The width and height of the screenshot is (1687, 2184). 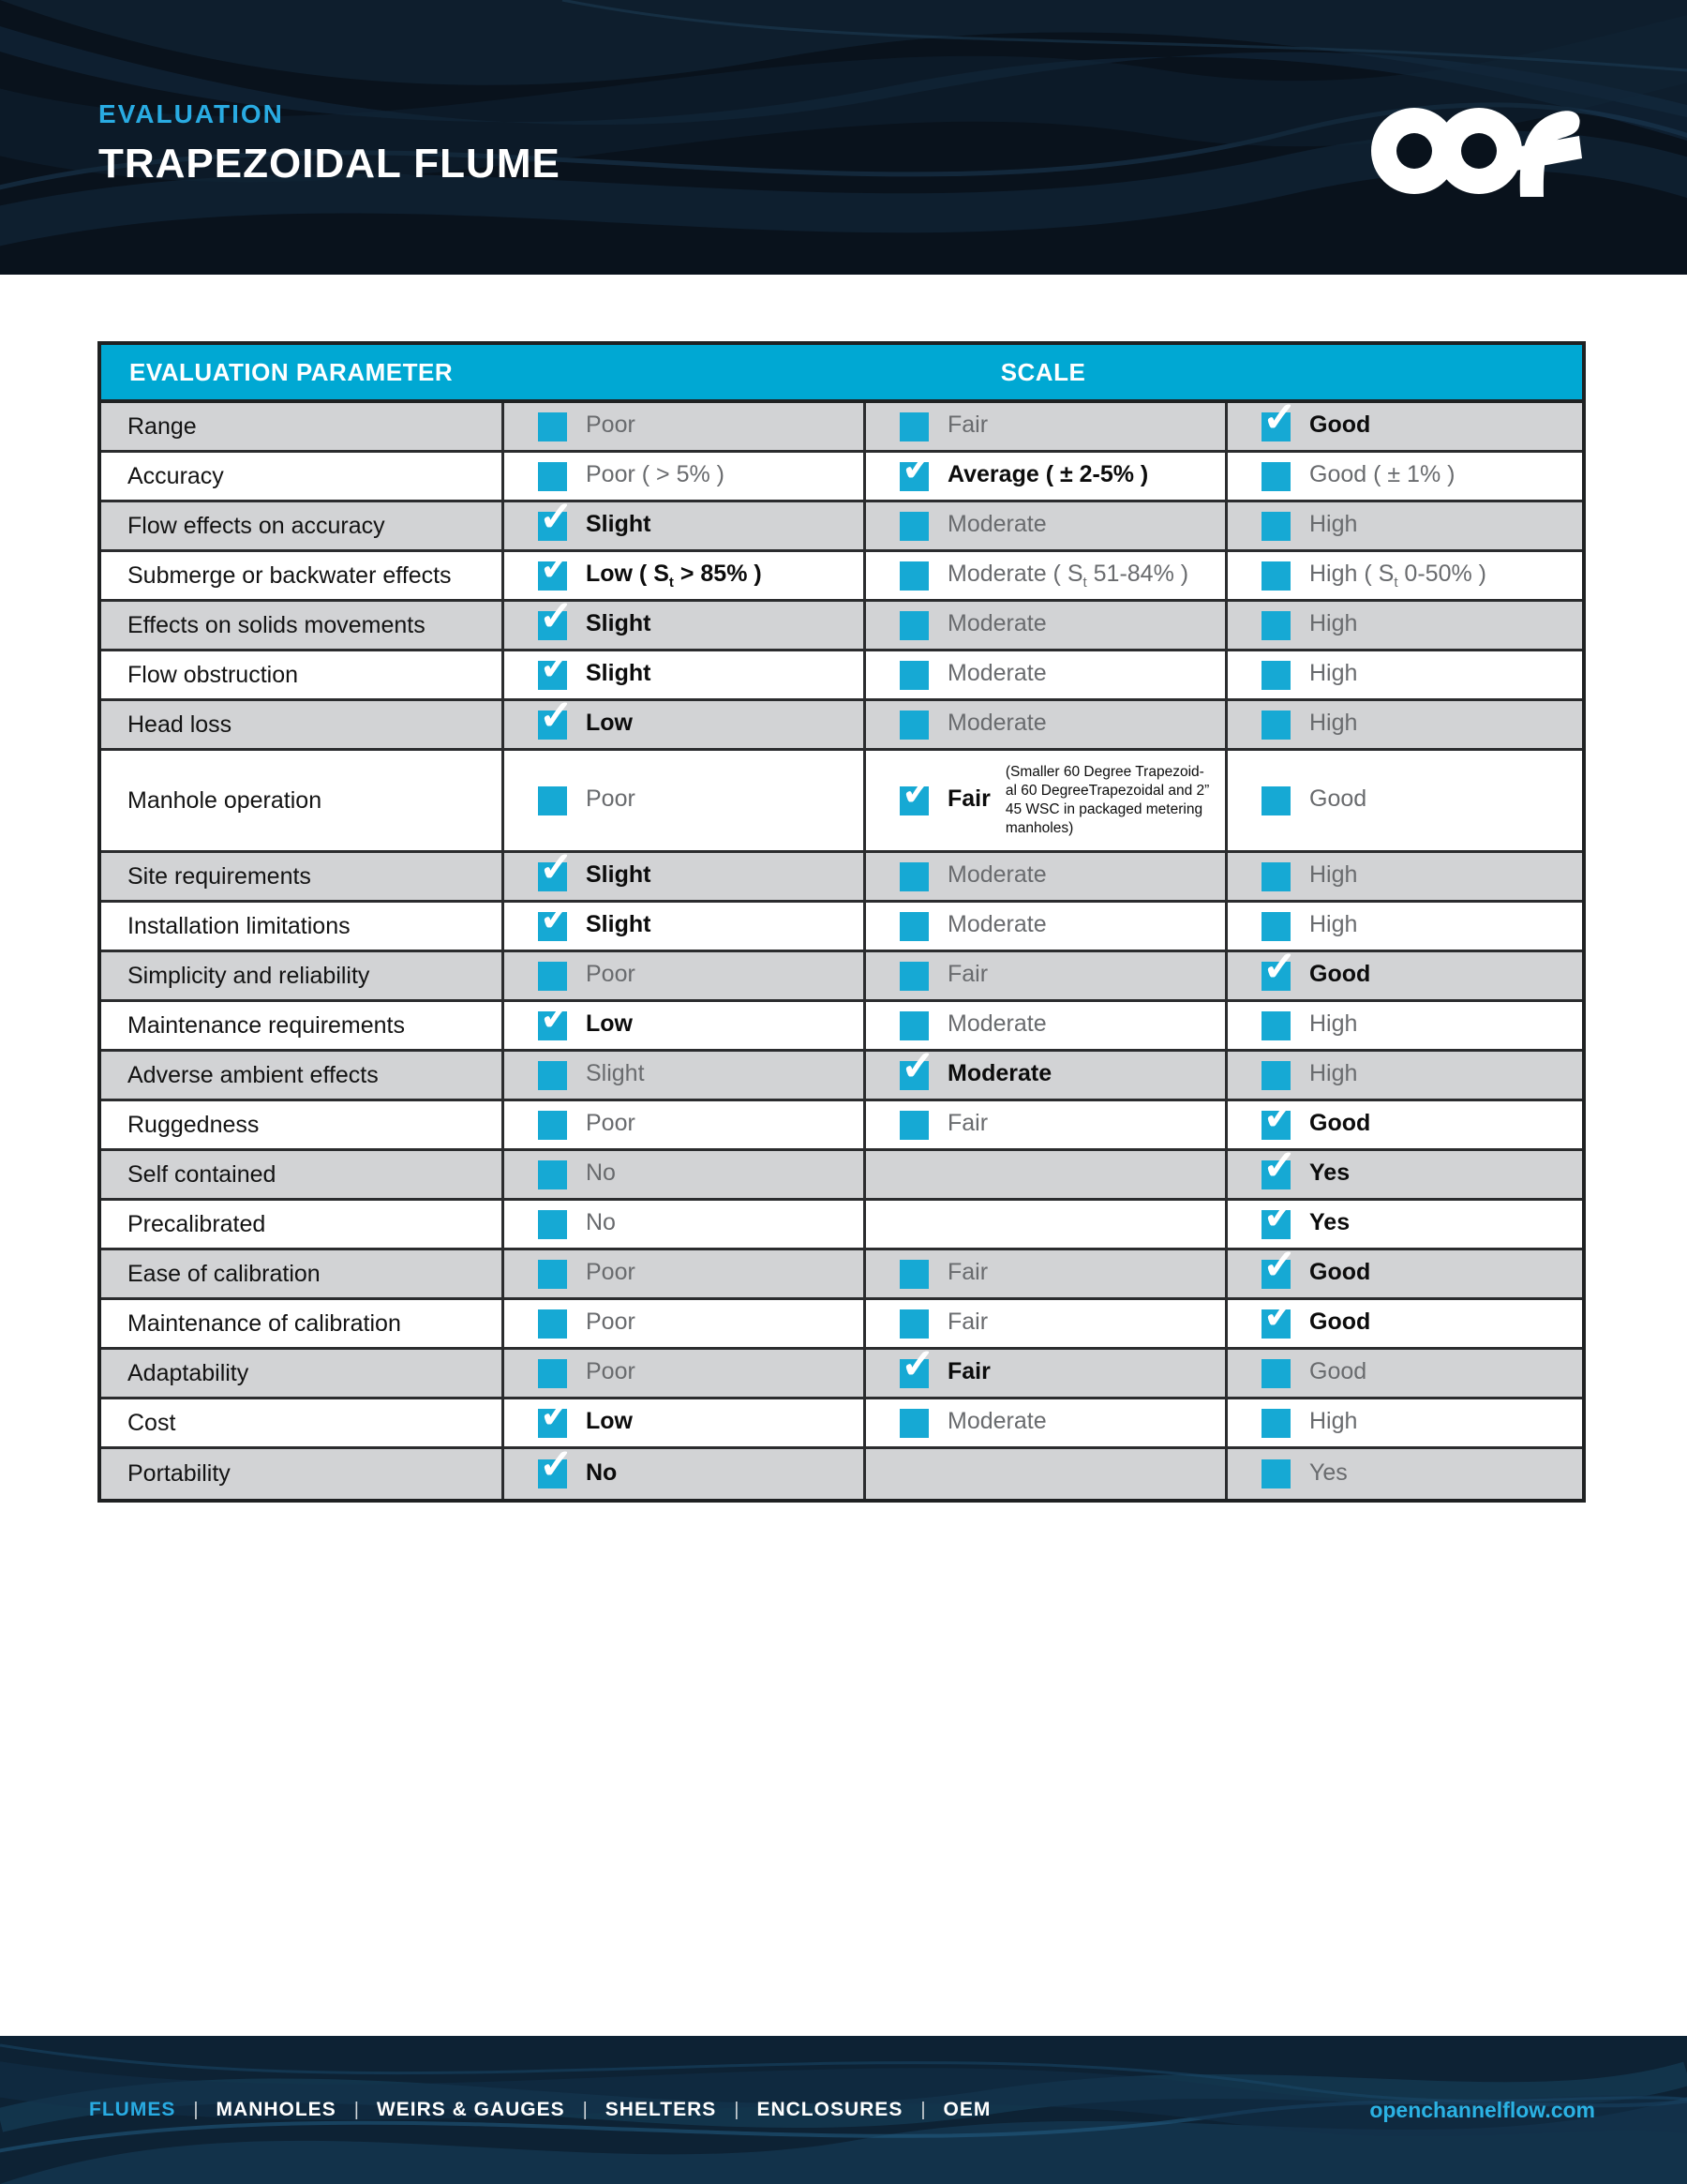 I want to click on scale-option-label: Moderate ( St 51-84% ), so click(x=1068, y=576).